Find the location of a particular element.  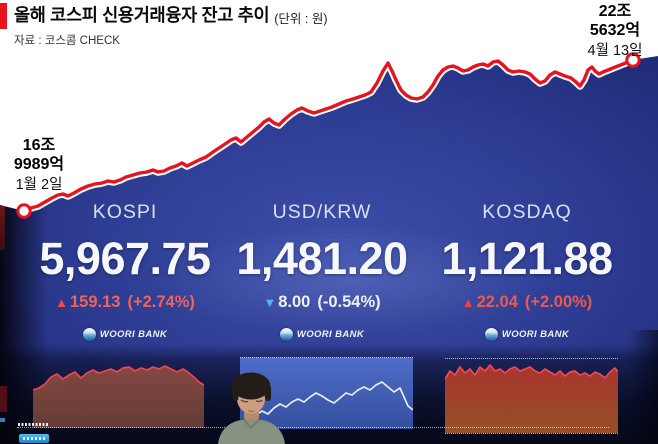

bottom-ticker-chip is located at coordinates (34, 438).